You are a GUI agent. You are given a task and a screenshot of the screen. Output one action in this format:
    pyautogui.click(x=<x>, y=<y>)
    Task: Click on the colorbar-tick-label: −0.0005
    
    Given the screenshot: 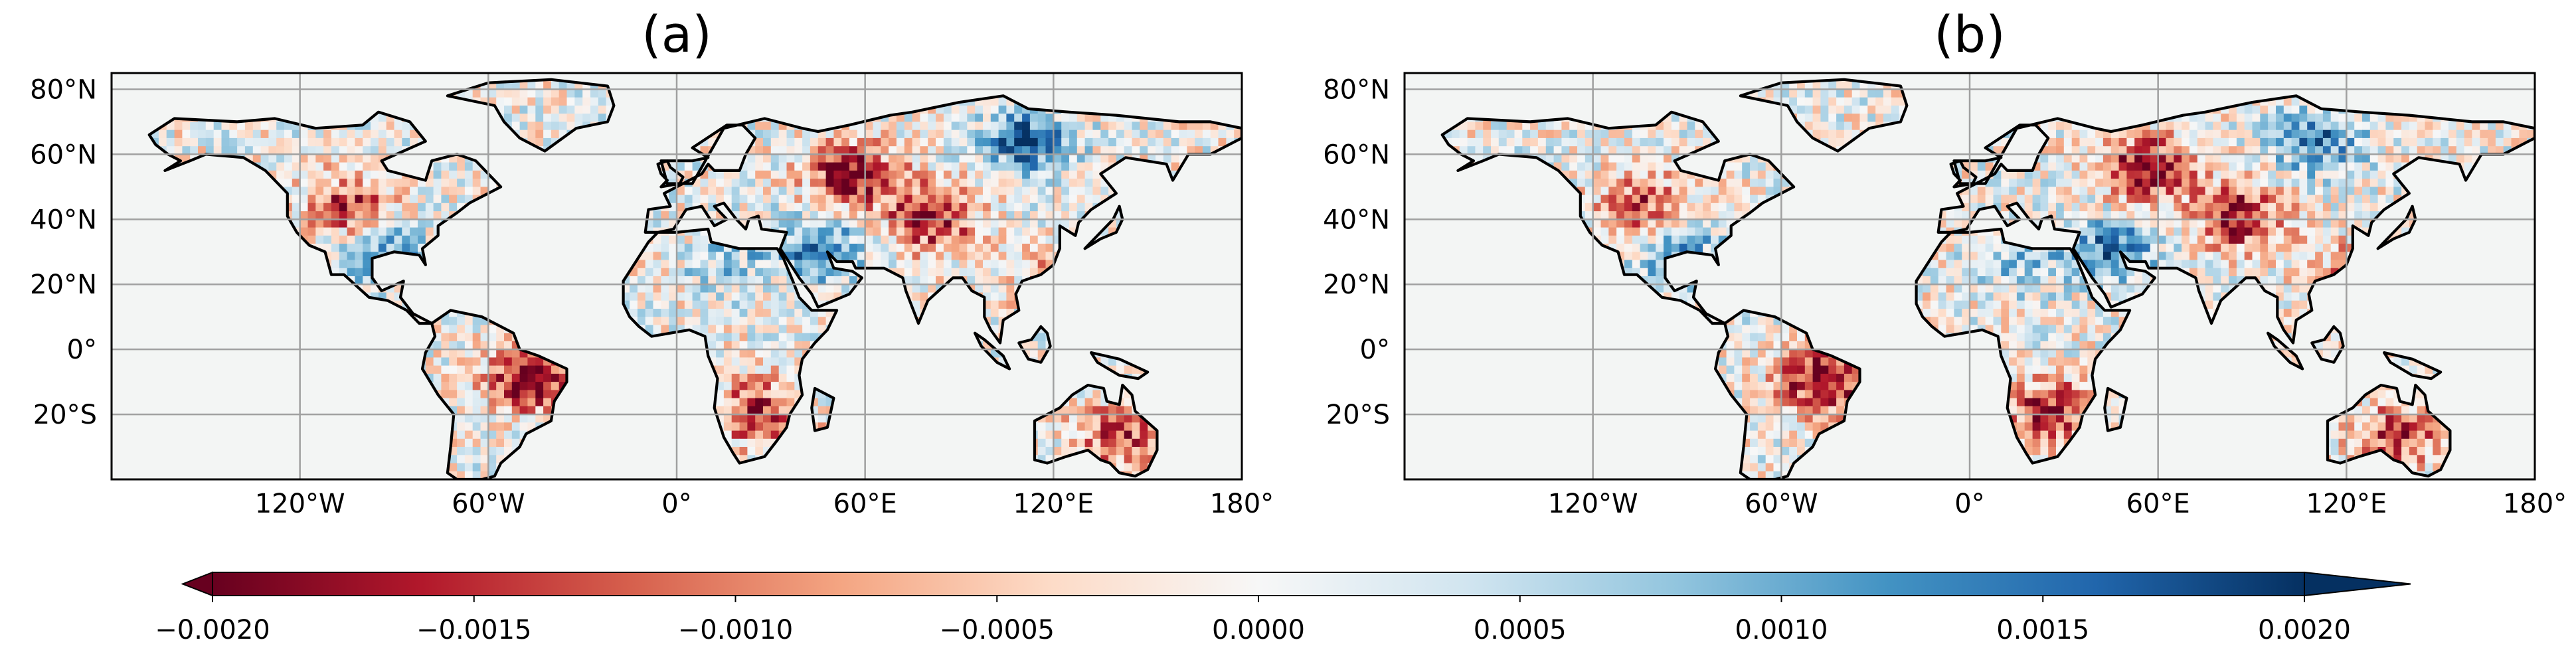 What is the action you would take?
    pyautogui.click(x=997, y=630)
    